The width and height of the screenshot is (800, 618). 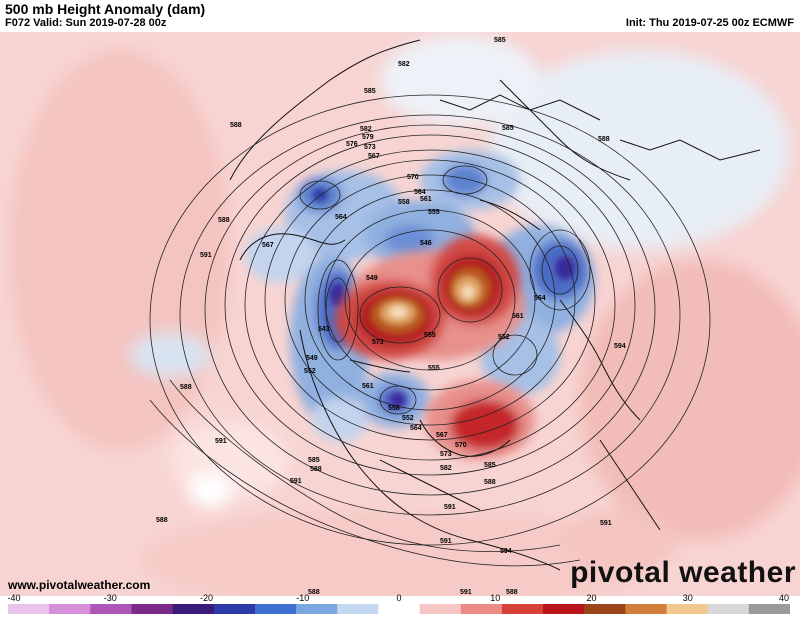 I want to click on colorbar-tick-label: -40, so click(x=14, y=598).